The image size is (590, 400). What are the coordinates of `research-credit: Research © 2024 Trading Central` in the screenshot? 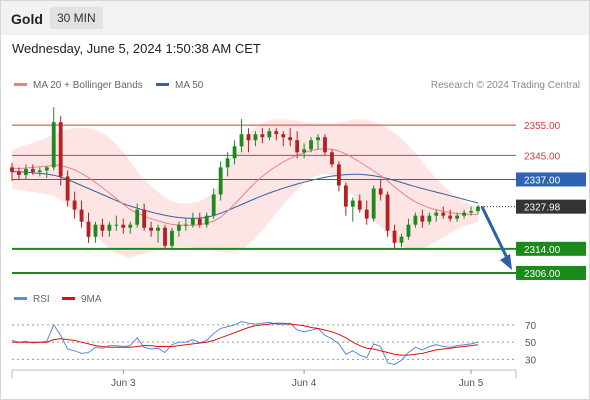 It's located at (505, 85).